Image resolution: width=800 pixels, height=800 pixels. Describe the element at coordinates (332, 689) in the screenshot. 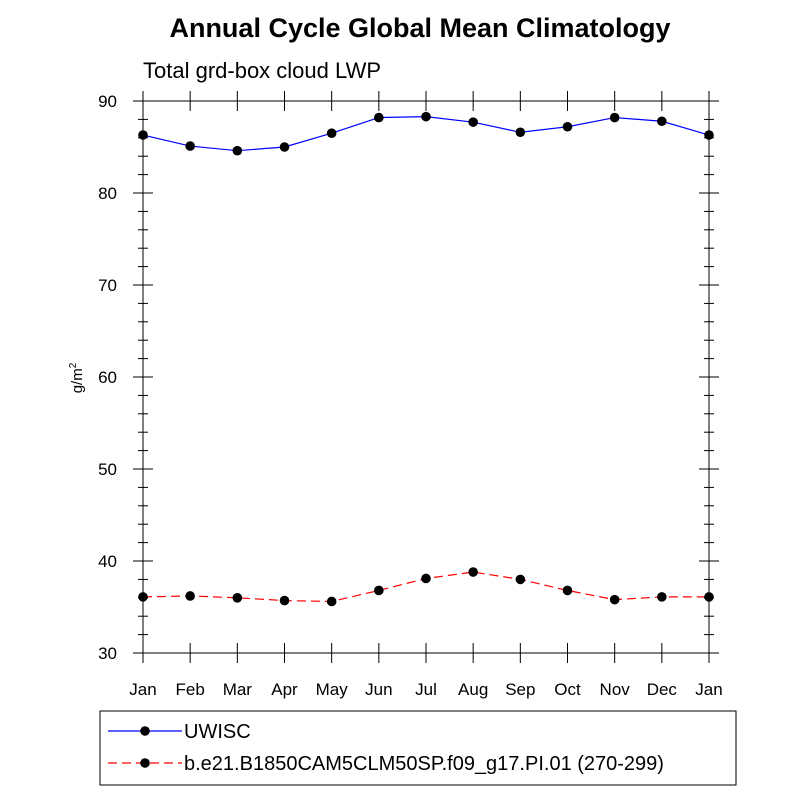

I see `x-tick-label: May` at that location.